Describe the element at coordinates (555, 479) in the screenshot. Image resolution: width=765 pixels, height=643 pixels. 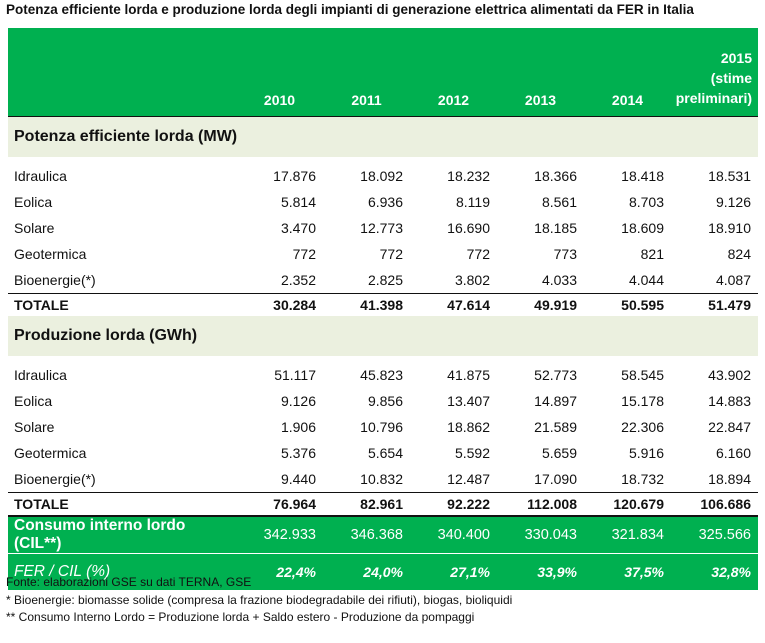
I see `cell-value: 17.090` at that location.